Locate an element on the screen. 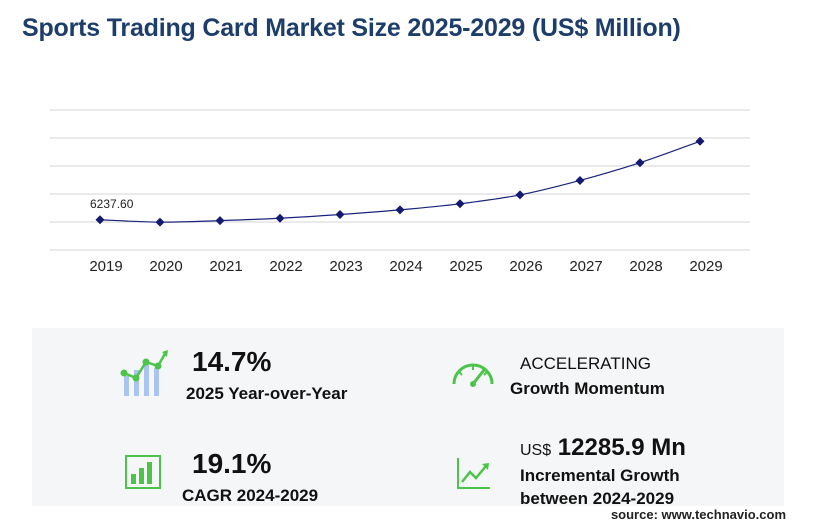 This screenshot has width=816, height=528. momentum-line1: ACCELERATING is located at coordinates (585, 363).